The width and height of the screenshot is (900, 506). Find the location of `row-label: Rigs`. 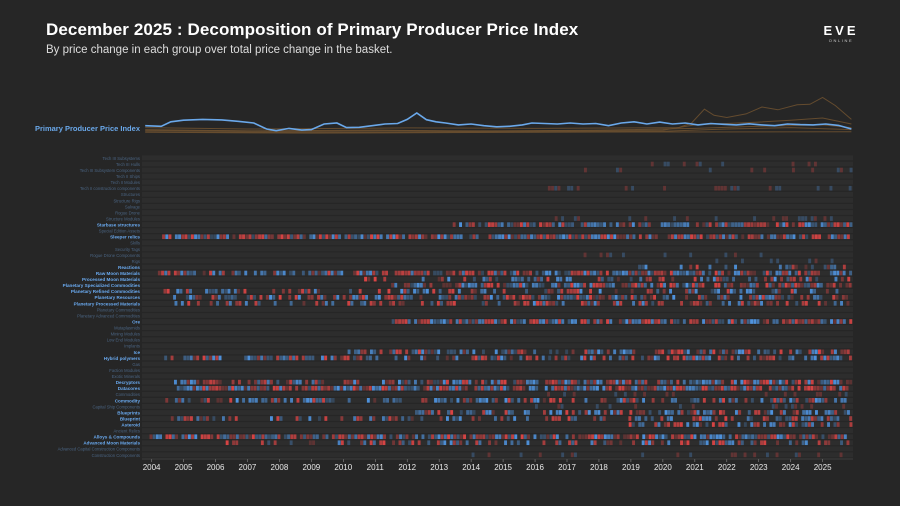

row-label: Rigs is located at coordinates (136, 261).